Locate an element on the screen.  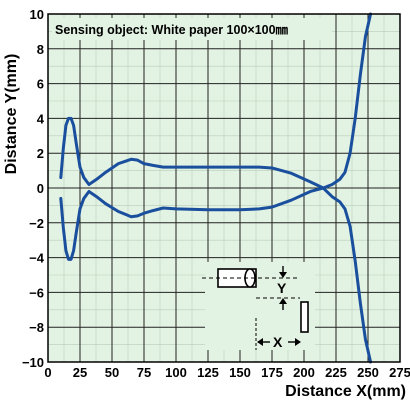
x-tick-labels: 0 25 50 75 100 125 150 175 200 225 250 275 is located at coordinates (227, 372).